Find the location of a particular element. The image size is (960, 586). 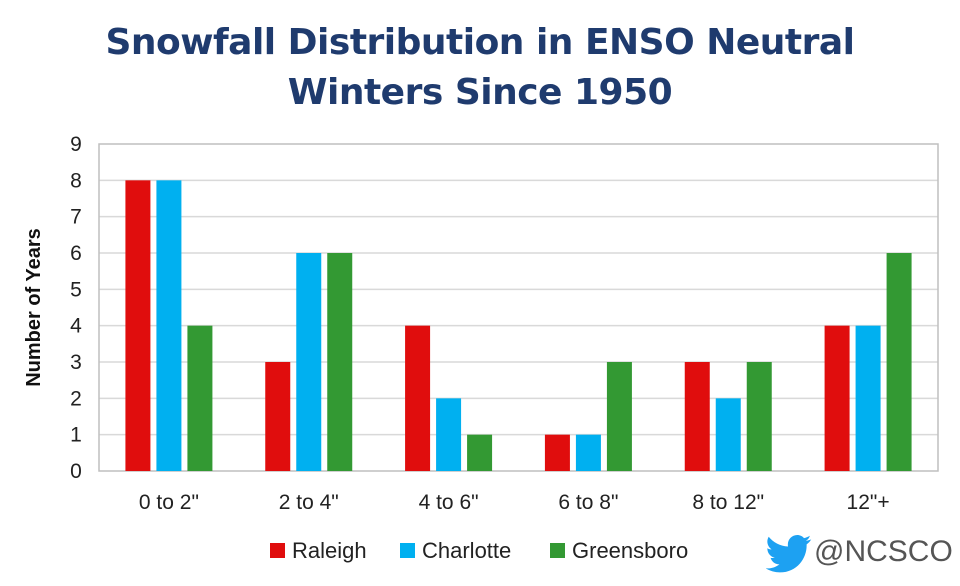

y-tick-label: 1 is located at coordinates (76, 435).